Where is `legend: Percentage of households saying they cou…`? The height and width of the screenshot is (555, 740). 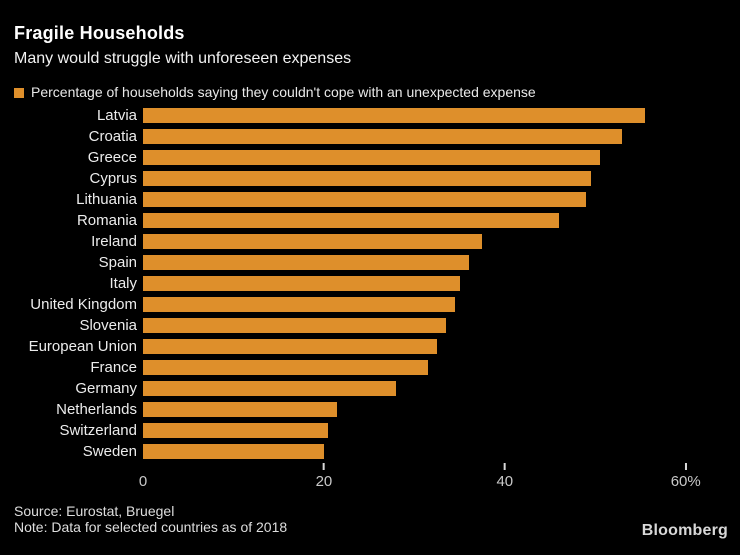 legend: Percentage of households saying they cou… is located at coordinates (370, 92).